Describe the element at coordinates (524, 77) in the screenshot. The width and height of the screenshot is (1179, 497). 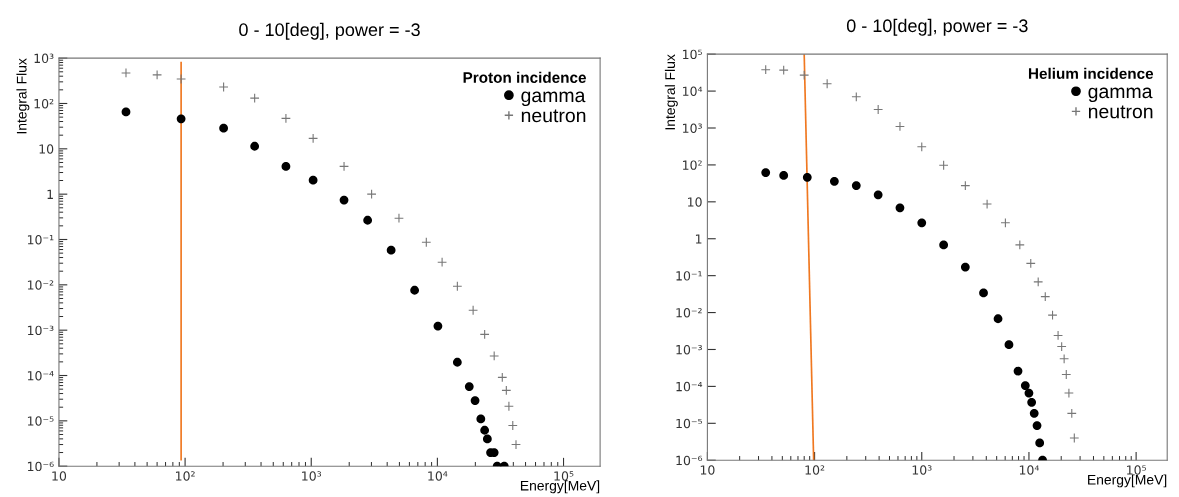
I see `legend-title: Proton incidence` at that location.